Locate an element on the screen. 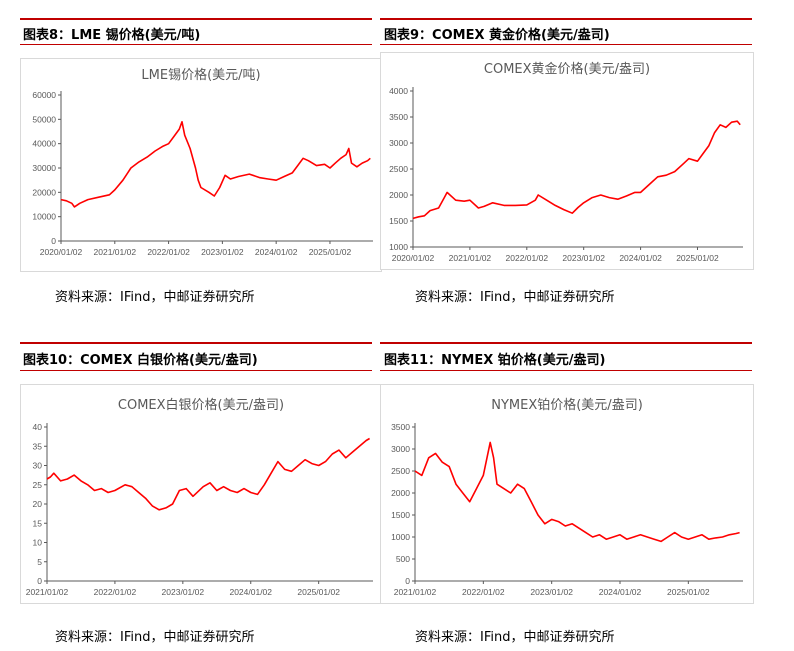  y-tick-label: 40000 is located at coordinates (44, 144).